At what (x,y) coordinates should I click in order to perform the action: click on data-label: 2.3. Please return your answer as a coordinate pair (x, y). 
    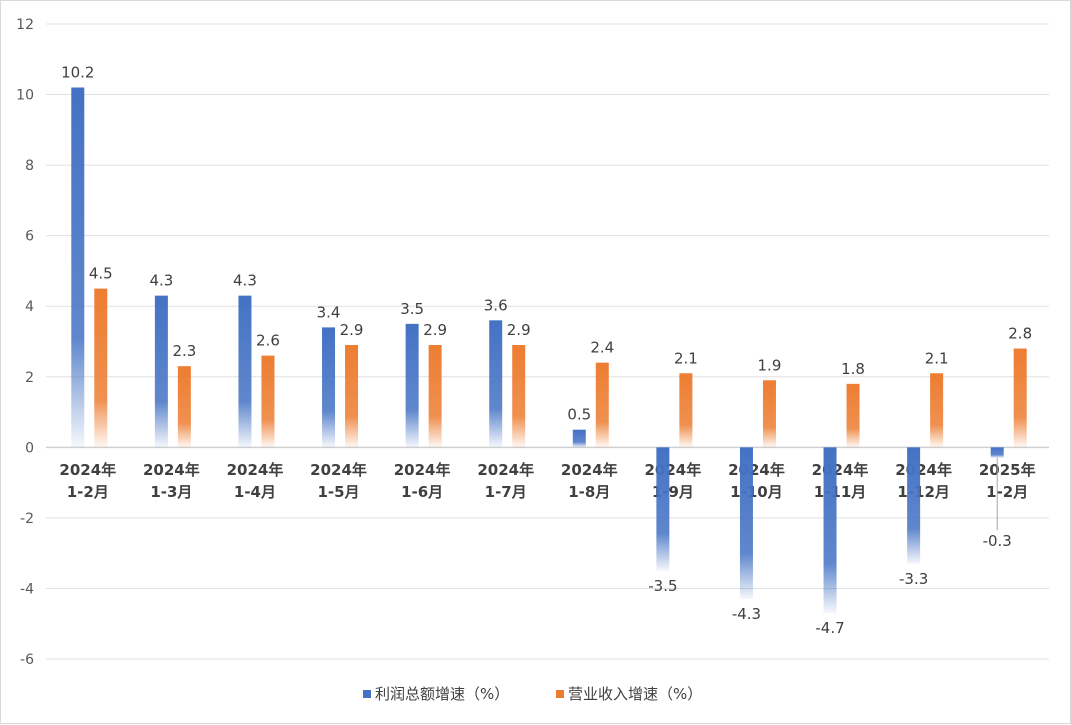
    Looking at the image, I should click on (184, 351).